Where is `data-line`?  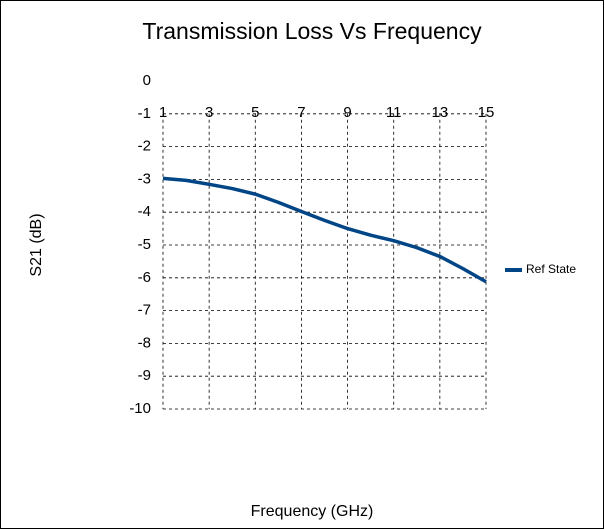
data-line is located at coordinates (324, 230).